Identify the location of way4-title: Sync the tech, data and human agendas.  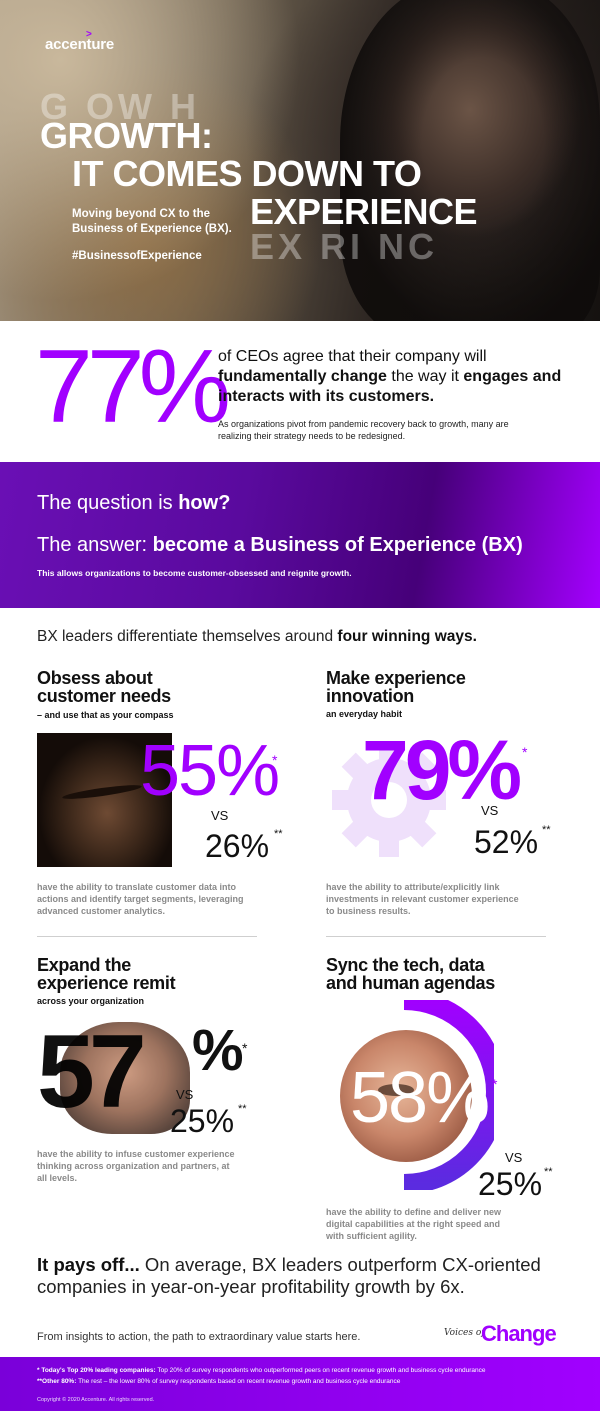
(410, 974).